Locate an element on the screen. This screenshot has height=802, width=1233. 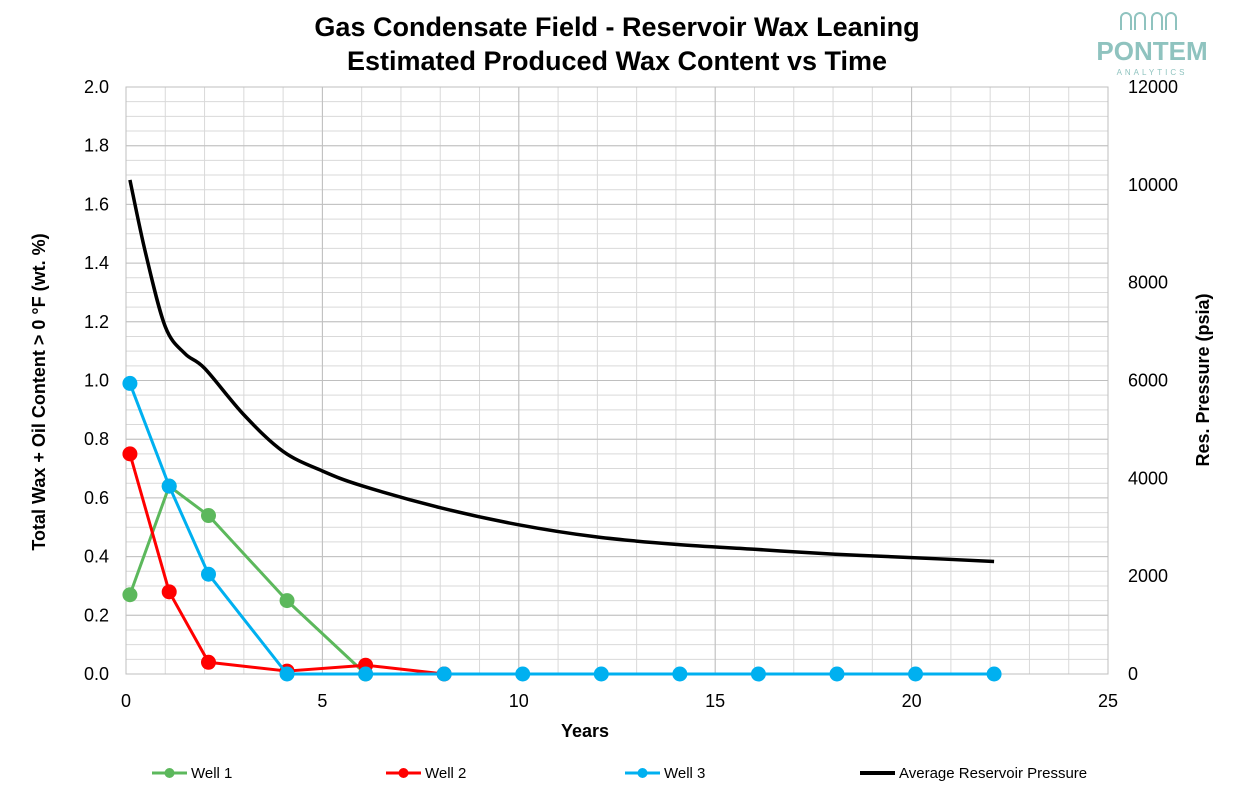
logo-name: PONTEM is located at coordinates (1151, 51).